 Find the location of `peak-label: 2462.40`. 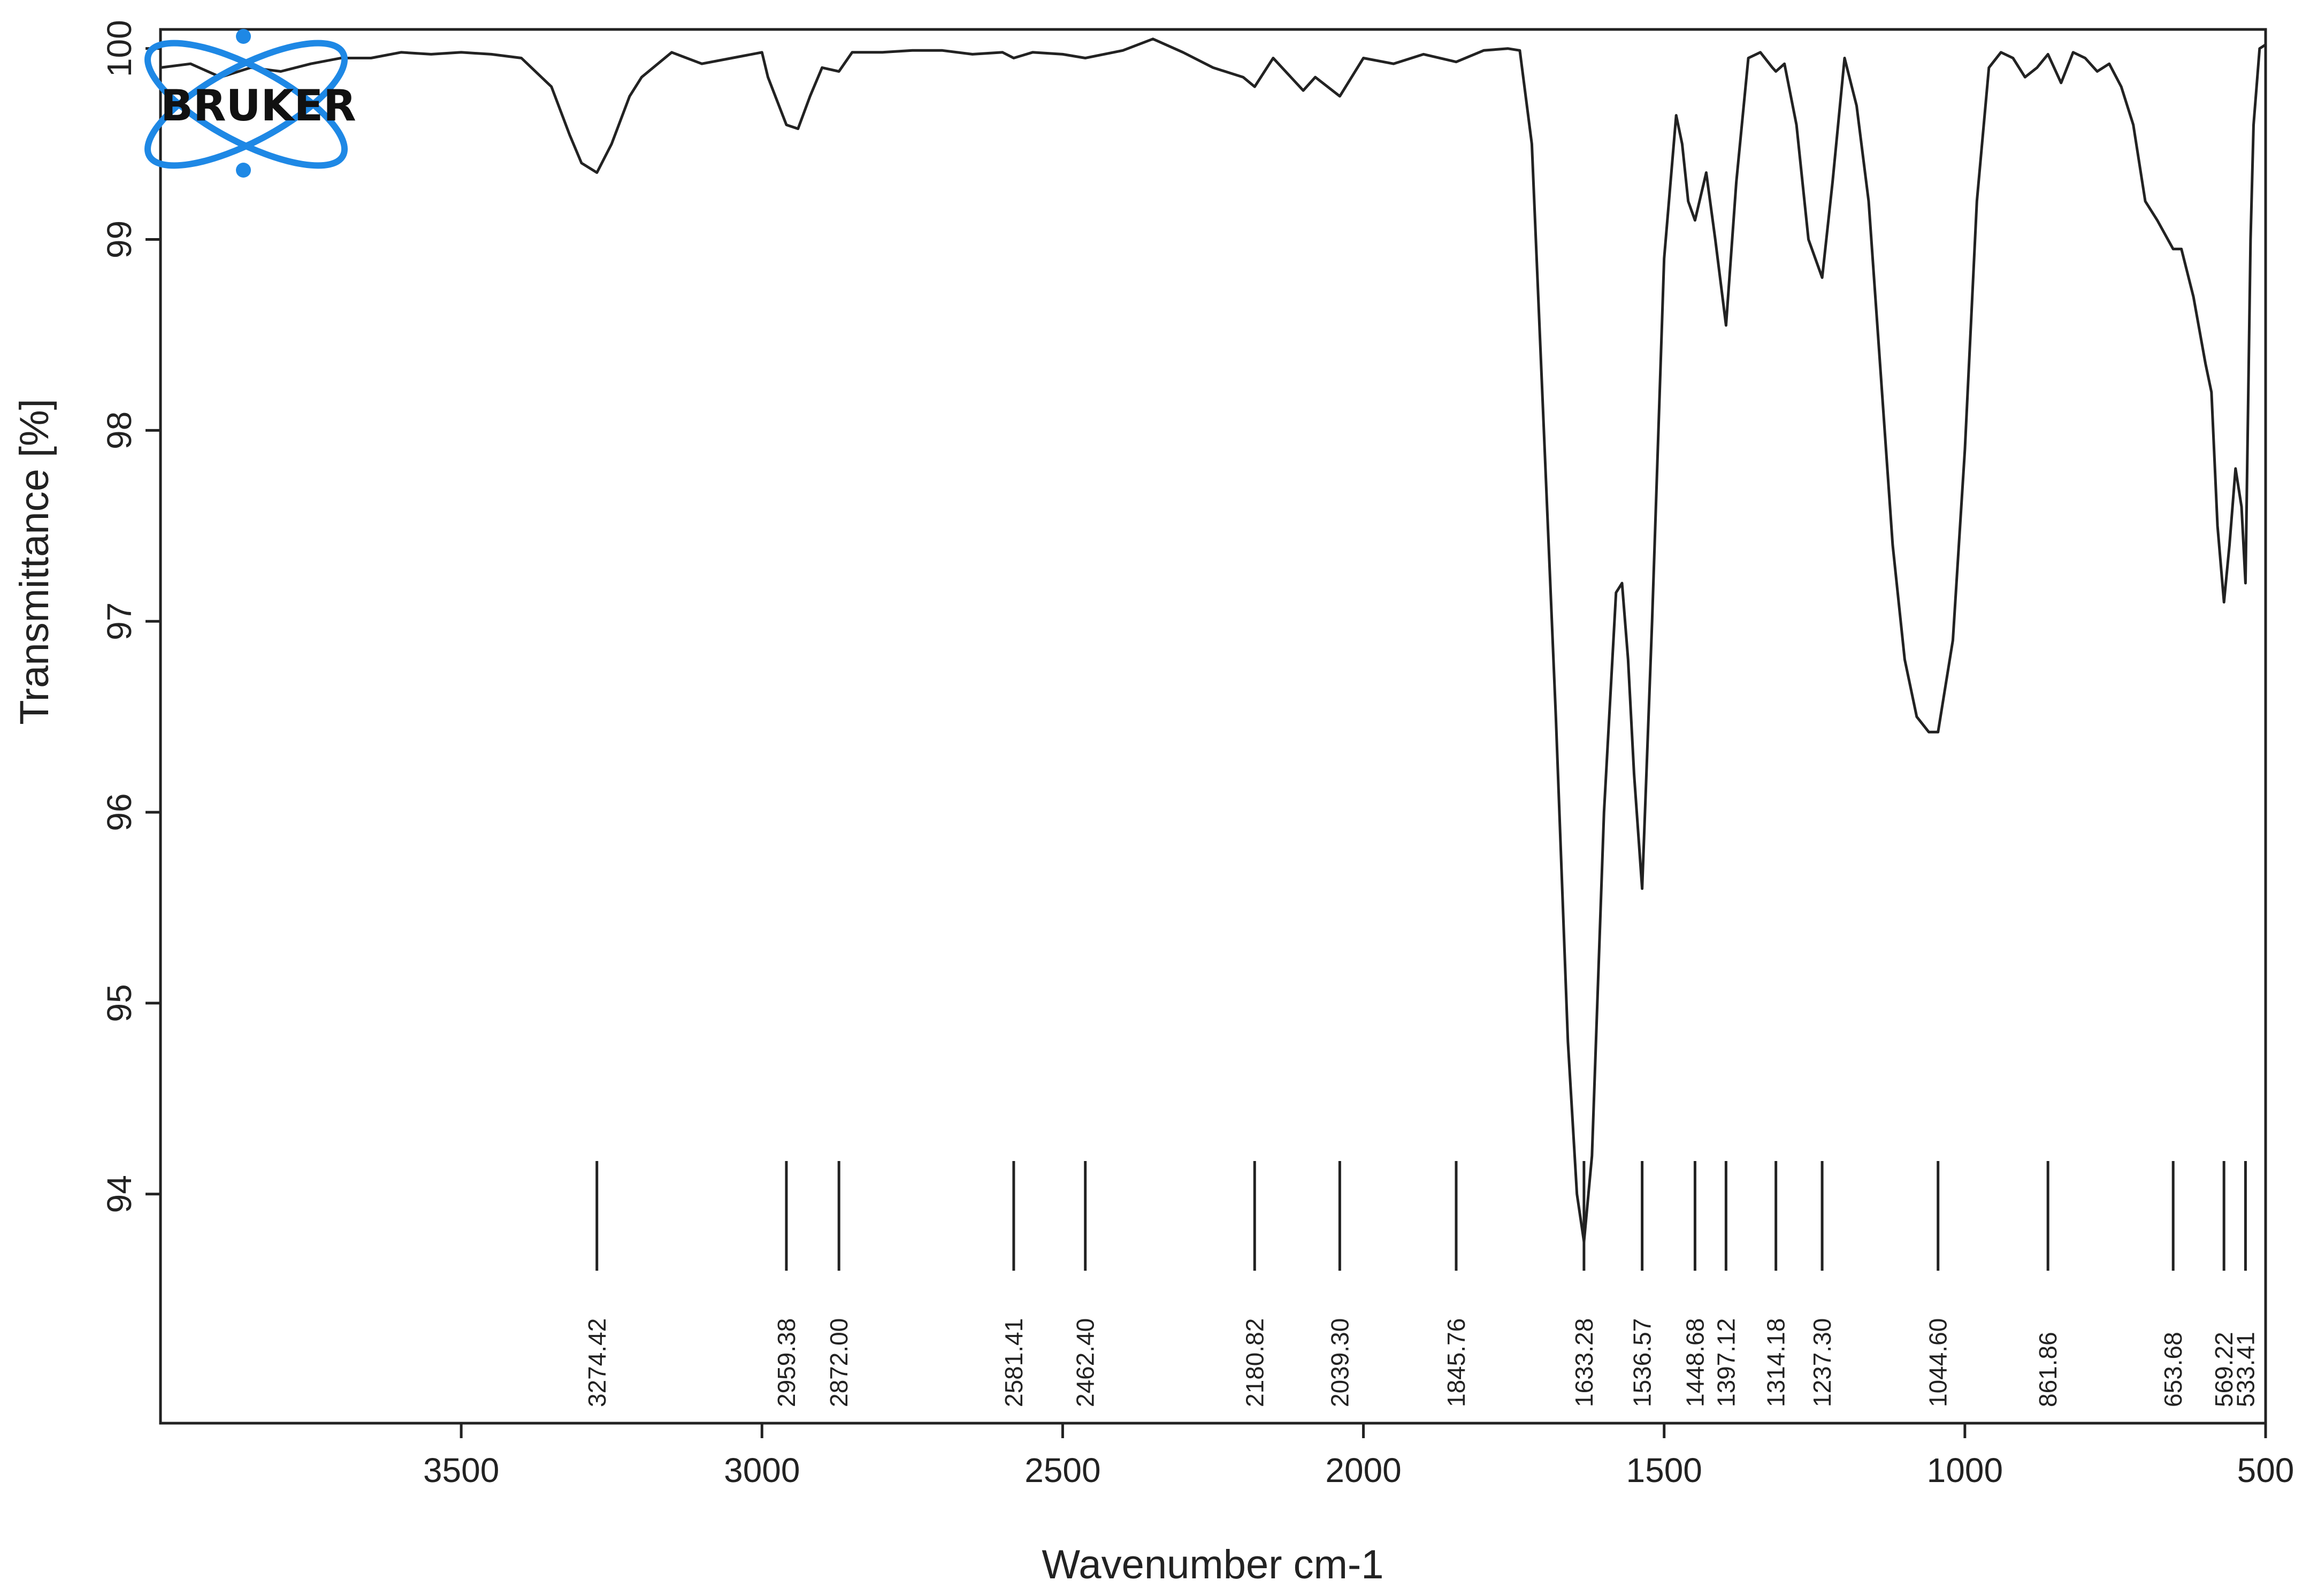

peak-label: 2462.40 is located at coordinates (1085, 1362).